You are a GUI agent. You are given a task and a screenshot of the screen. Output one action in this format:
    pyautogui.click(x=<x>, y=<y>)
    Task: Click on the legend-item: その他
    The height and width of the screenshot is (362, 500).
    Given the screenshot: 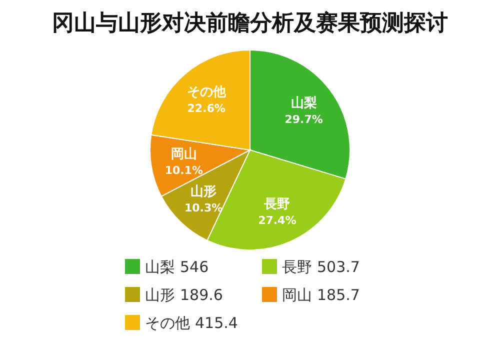 What is the action you would take?
    pyautogui.click(x=157, y=323)
    